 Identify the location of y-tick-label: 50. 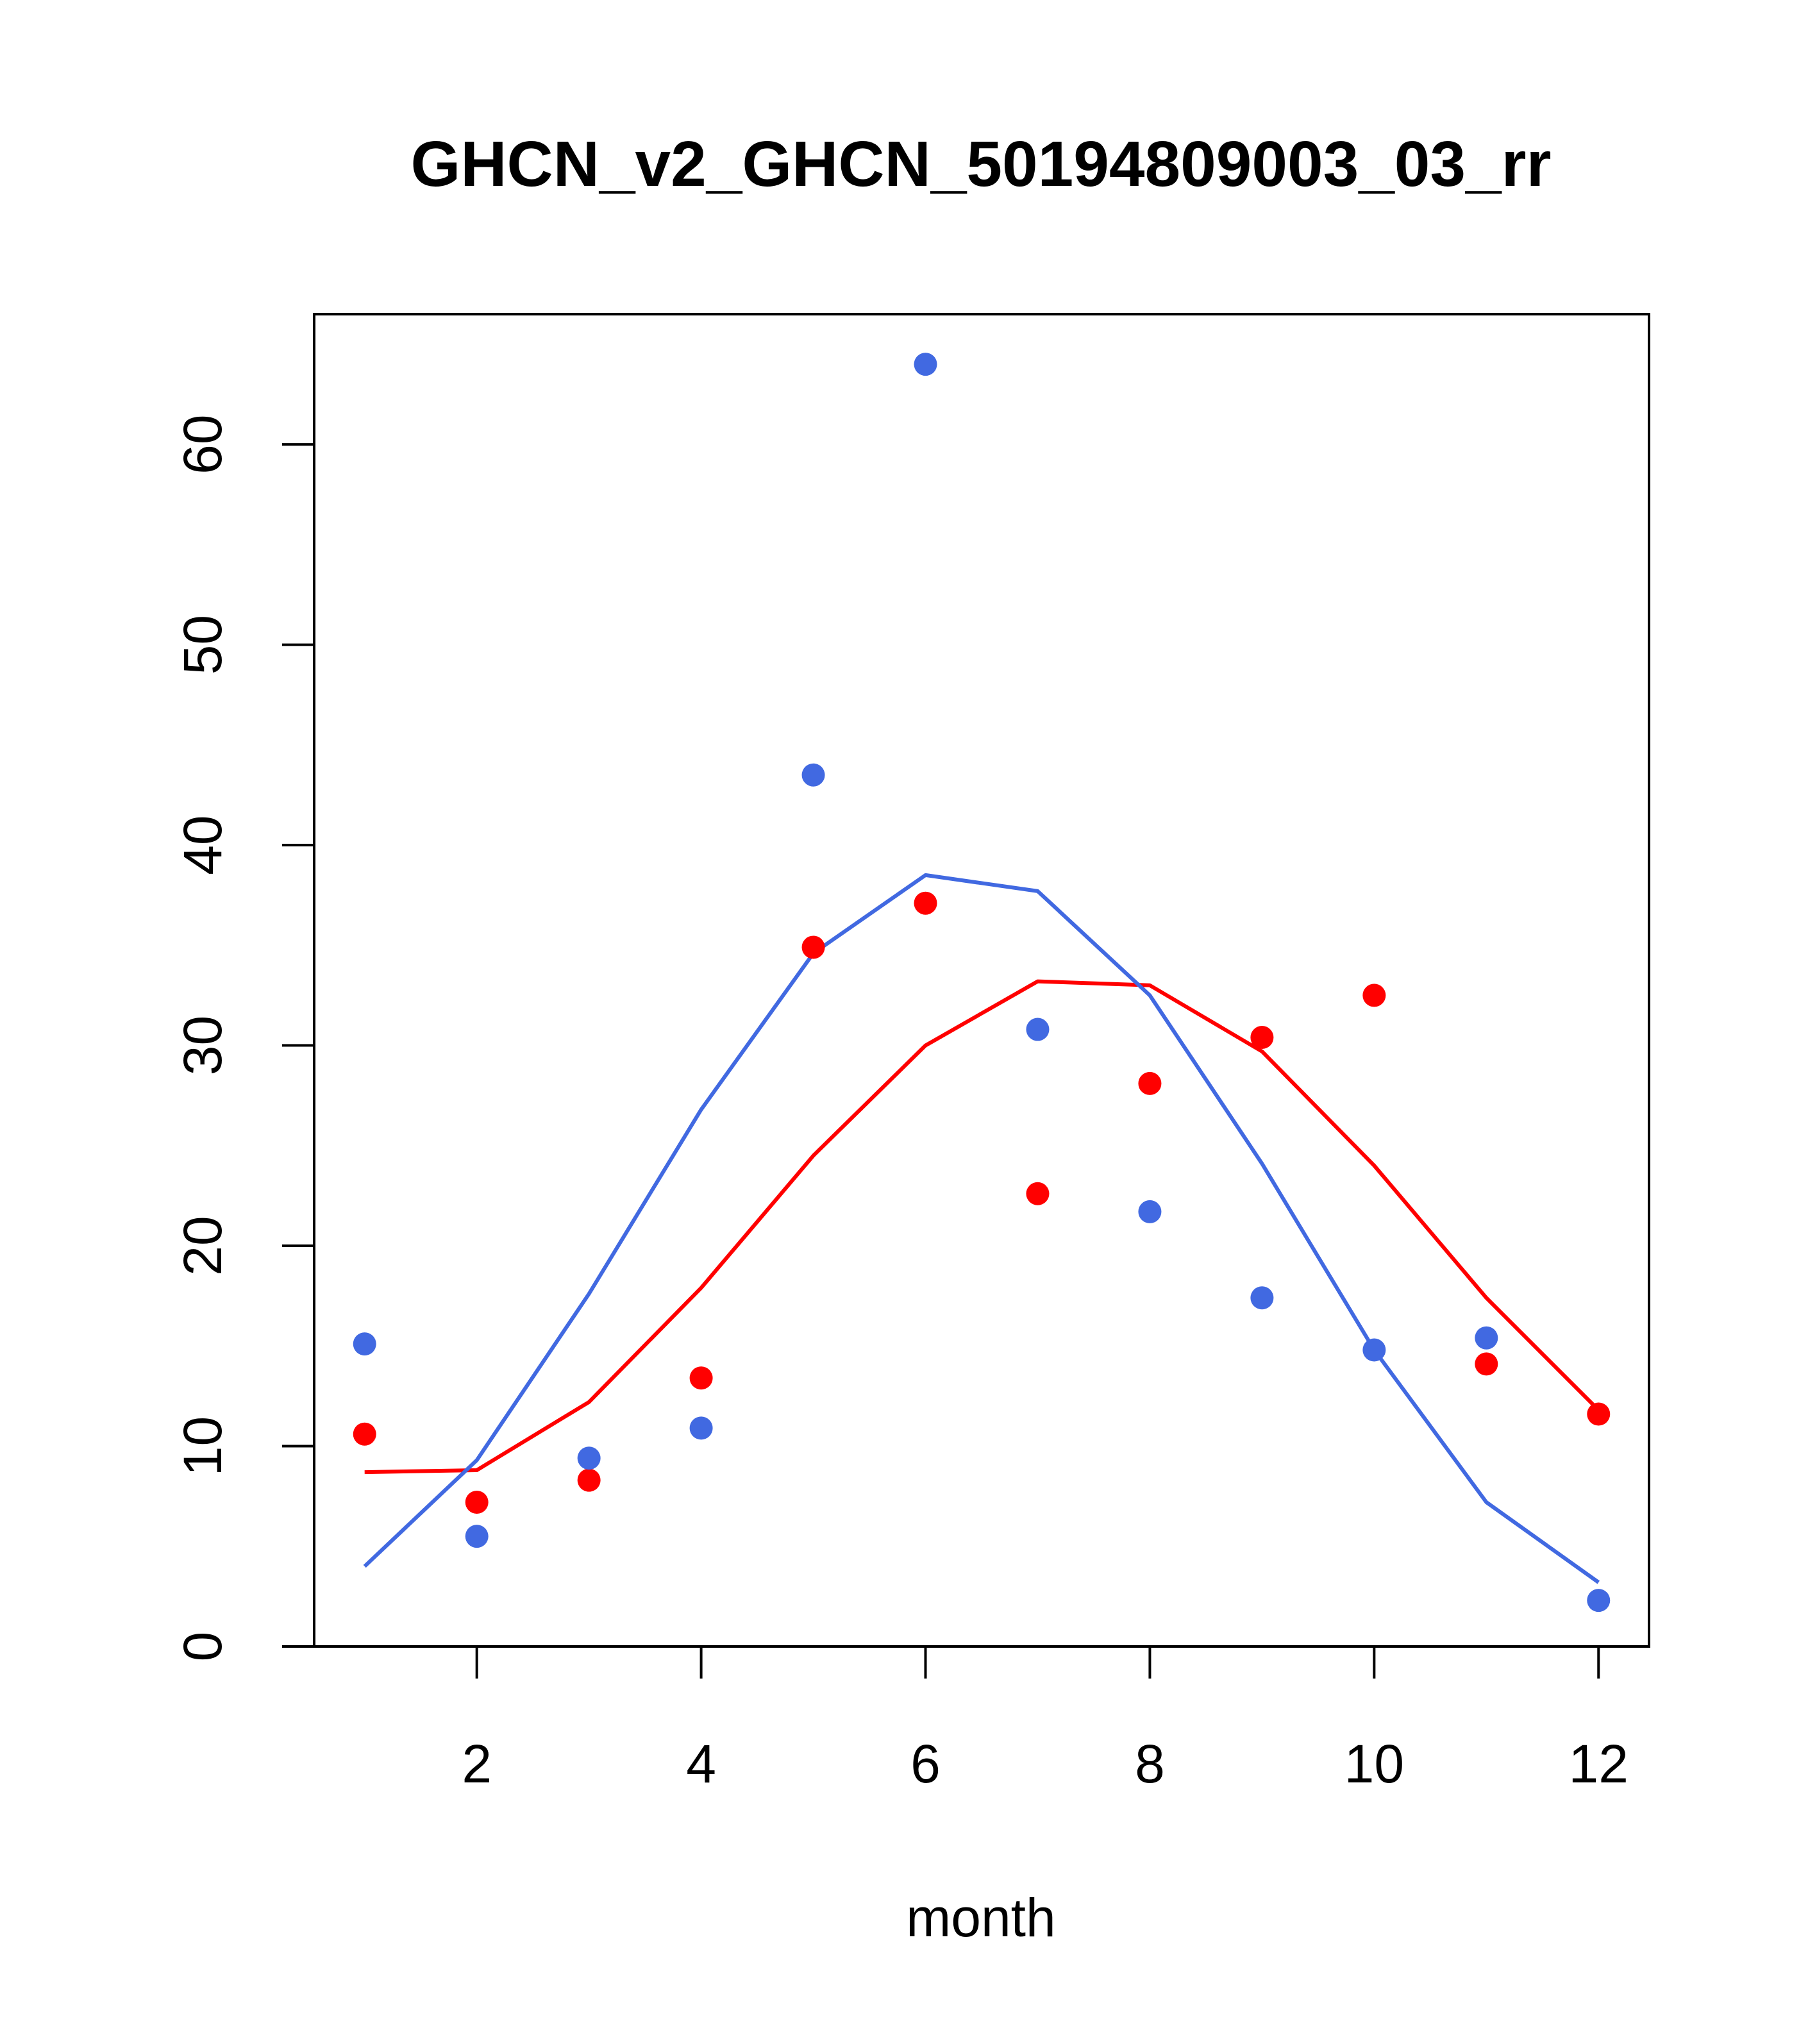
(202, 644).